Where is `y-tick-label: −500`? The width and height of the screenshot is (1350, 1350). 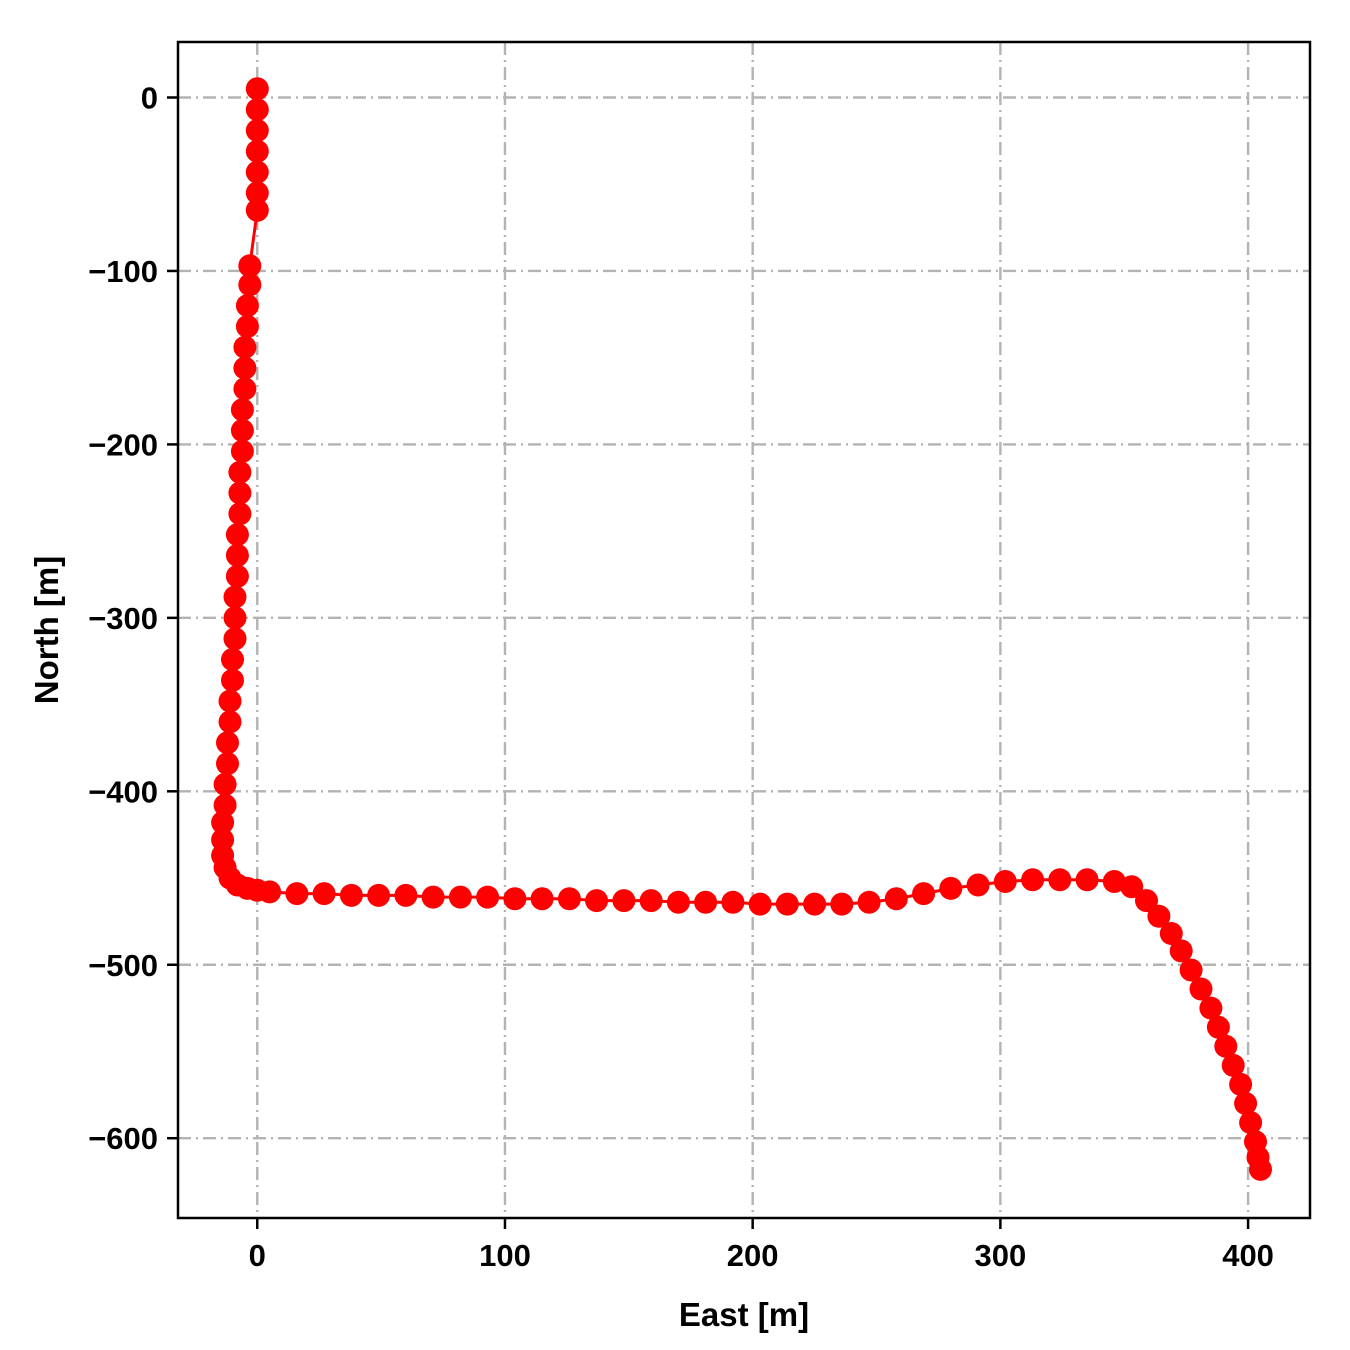
y-tick-label: −500 is located at coordinates (123, 965).